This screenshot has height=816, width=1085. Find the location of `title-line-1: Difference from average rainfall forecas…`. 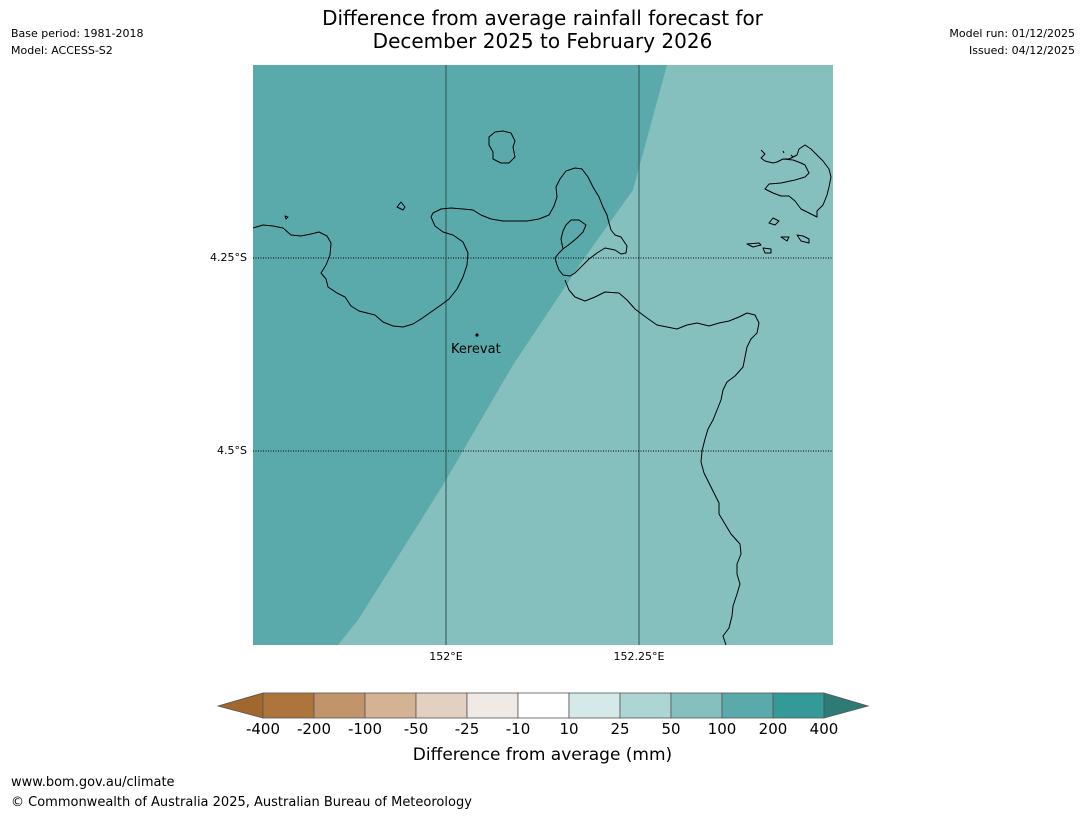

title-line-1: Difference from average rainfall forecas… is located at coordinates (542, 18).